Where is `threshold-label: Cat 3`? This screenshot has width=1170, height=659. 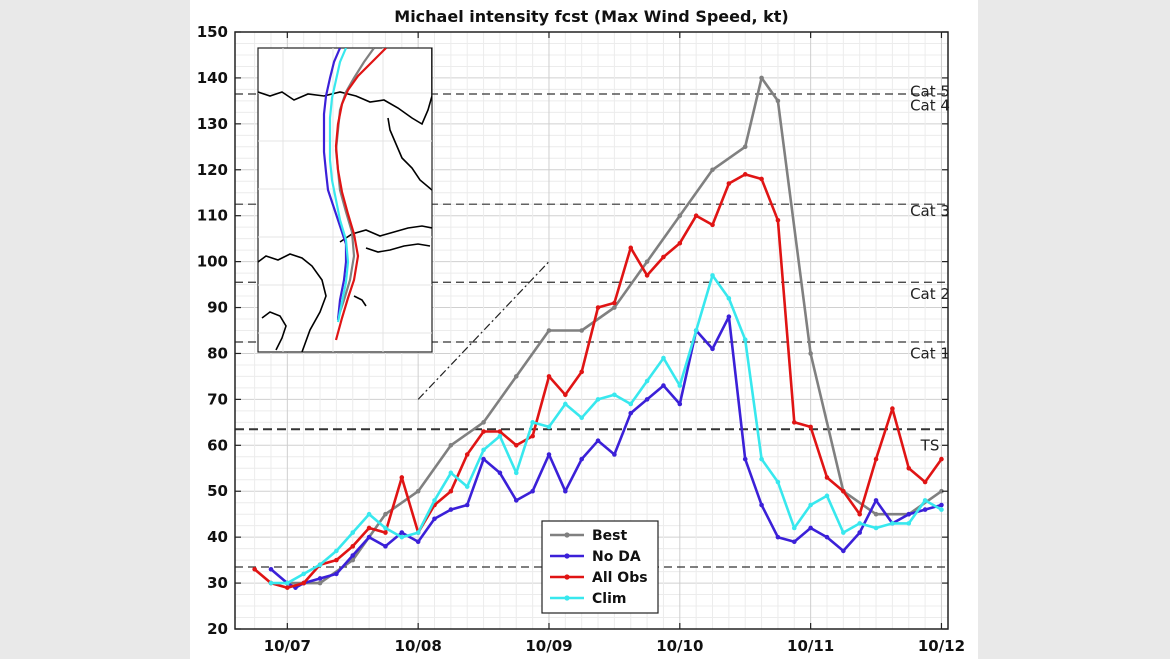
threshold-label: Cat 3 is located at coordinates (930, 211).